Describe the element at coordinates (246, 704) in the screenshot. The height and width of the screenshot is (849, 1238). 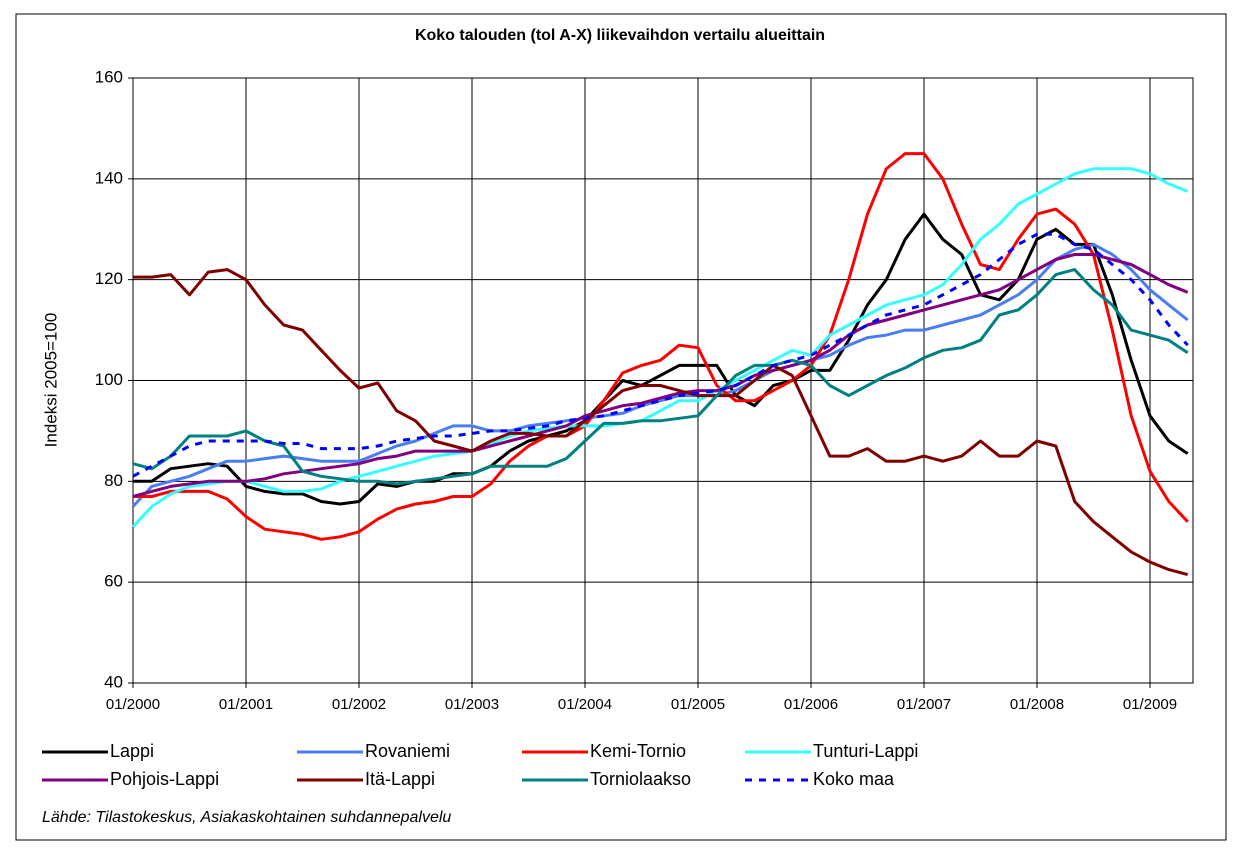
I see `x-tick-label: 01/2001` at that location.